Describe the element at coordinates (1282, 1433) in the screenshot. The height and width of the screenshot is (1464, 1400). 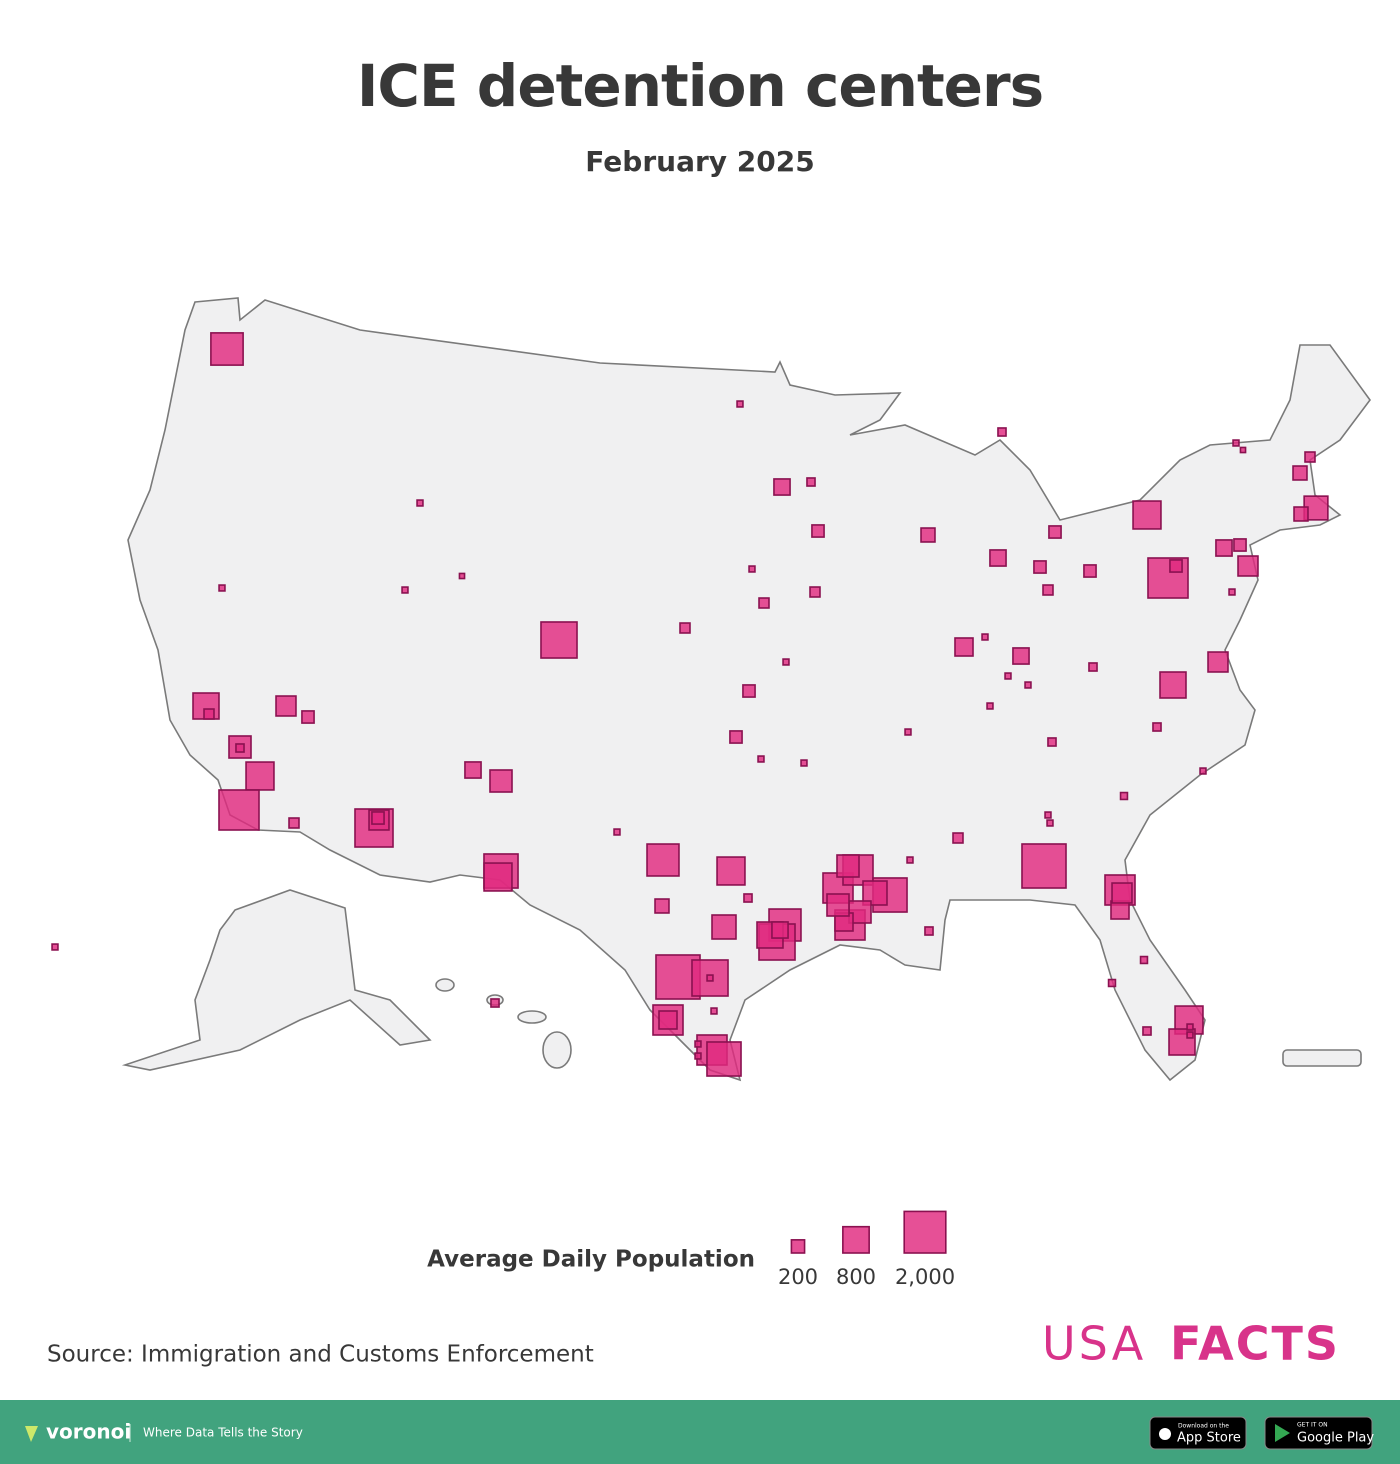
I see `play-icon` at that location.